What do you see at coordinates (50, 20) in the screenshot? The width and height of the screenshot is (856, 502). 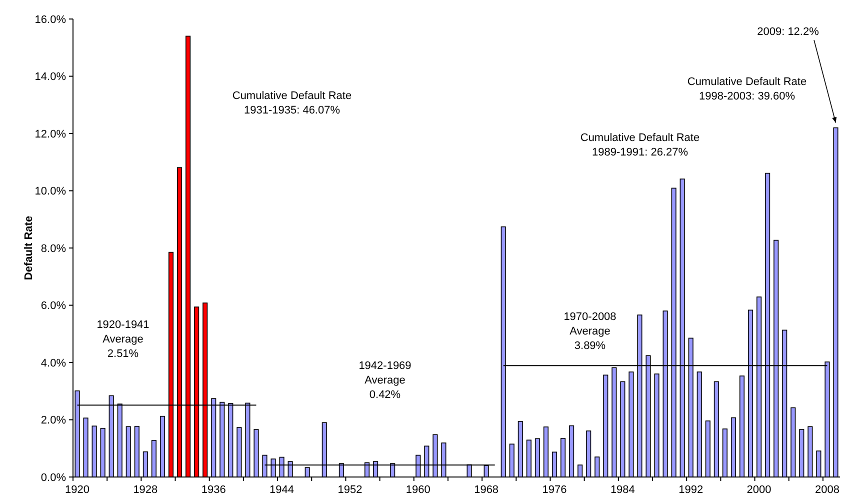 I see `y-tick-label: 16.0%` at bounding box center [50, 20].